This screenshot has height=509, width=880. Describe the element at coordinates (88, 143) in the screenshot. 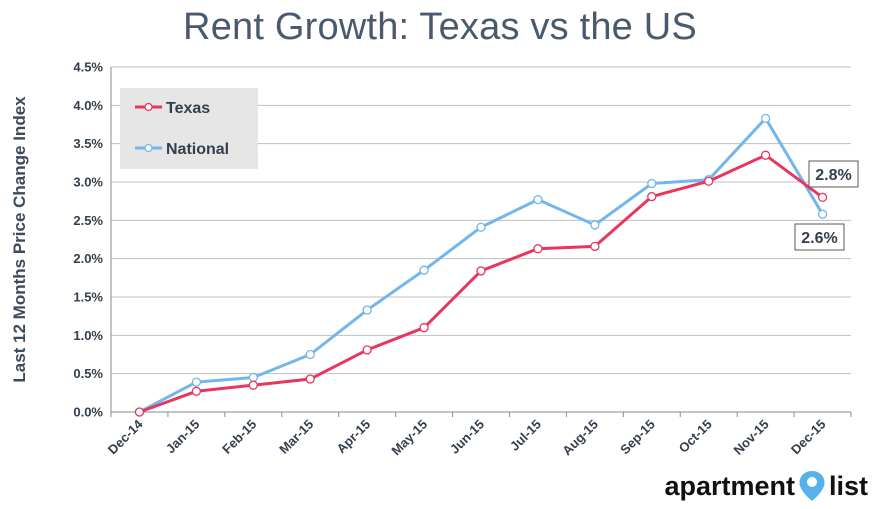

I see `y-tick-label: 3.5%` at that location.